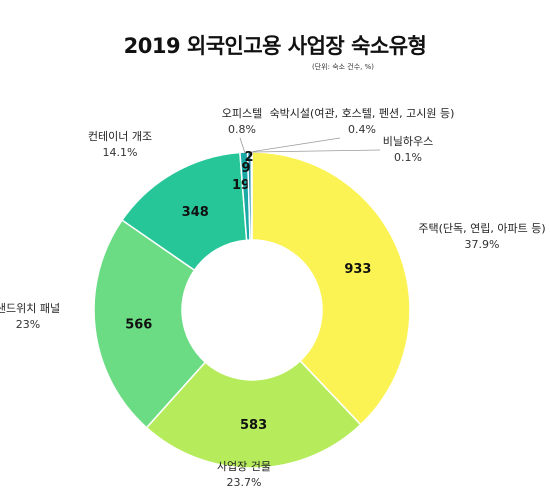  Describe the element at coordinates (138, 324) in the screenshot. I see `slice-value-label: 566` at that location.